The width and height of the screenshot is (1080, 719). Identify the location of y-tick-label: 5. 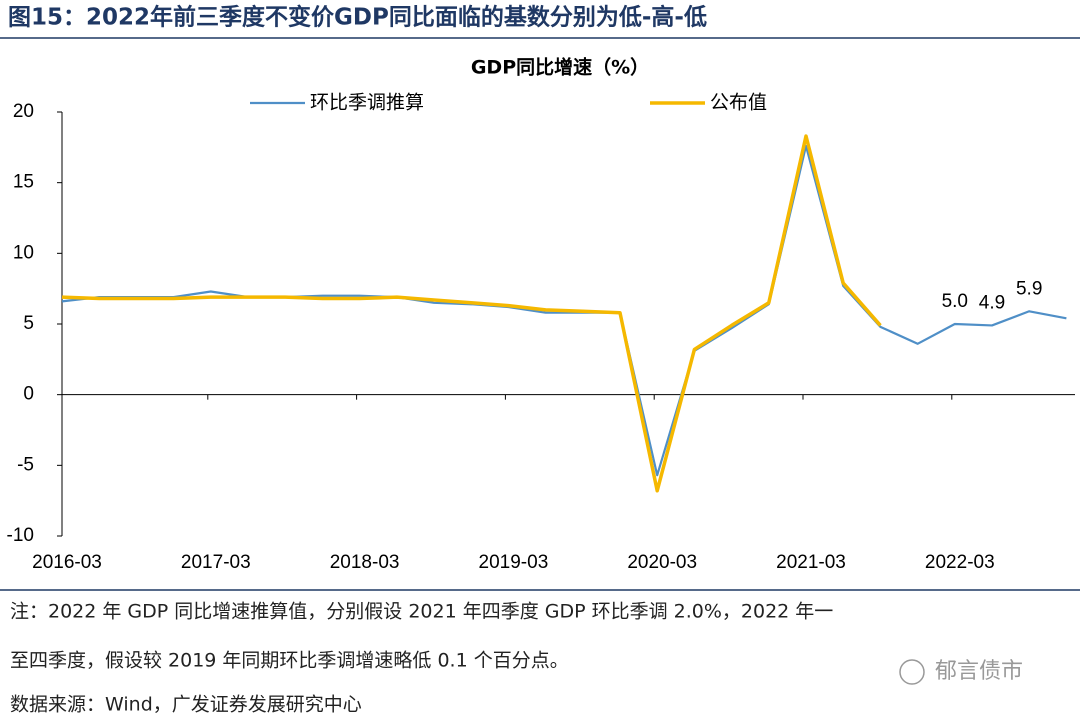
(28, 323).